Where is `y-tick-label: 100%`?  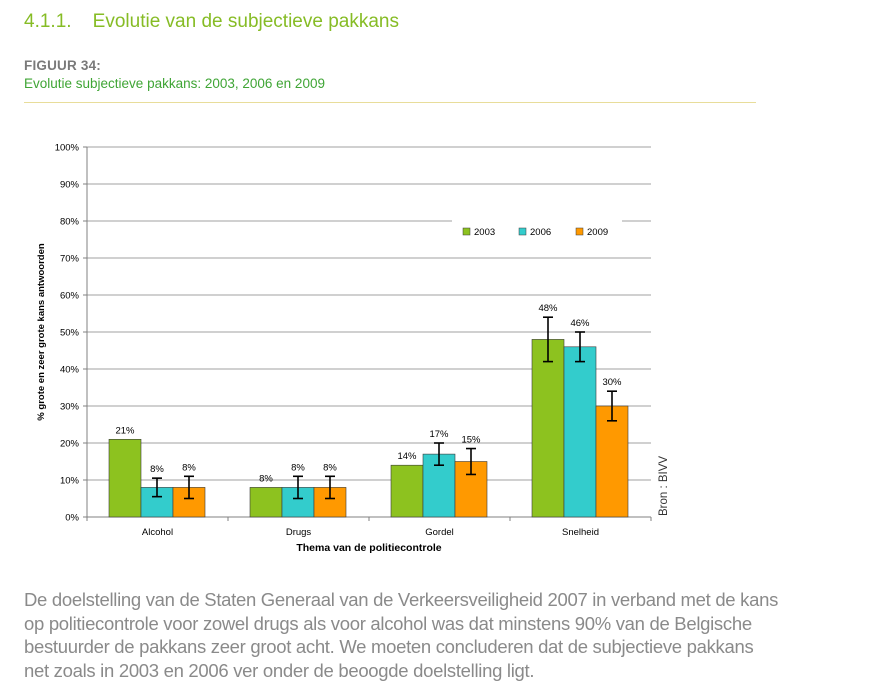
y-tick-label: 100% is located at coordinates (67, 148).